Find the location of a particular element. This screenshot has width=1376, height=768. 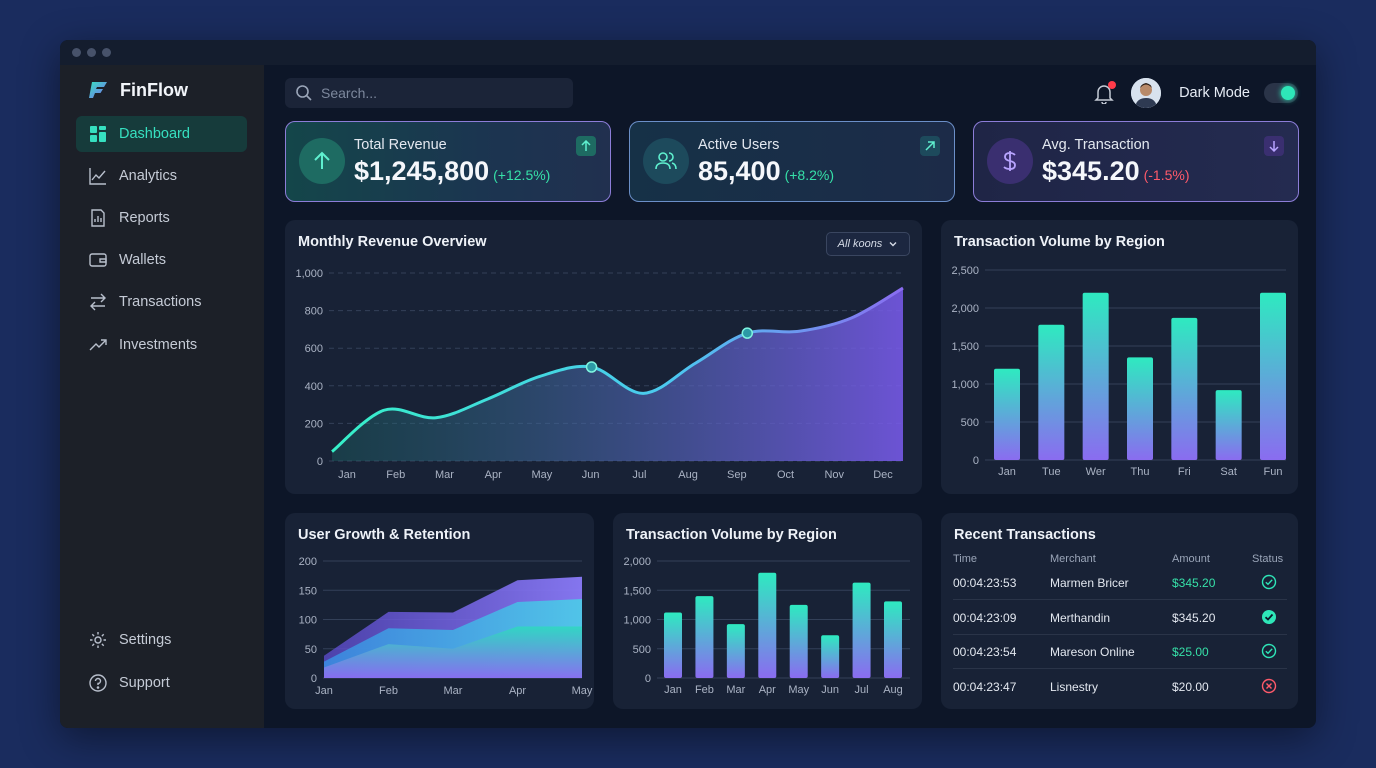

sidebar-item-settings: Settings is located at coordinates (161, 640).